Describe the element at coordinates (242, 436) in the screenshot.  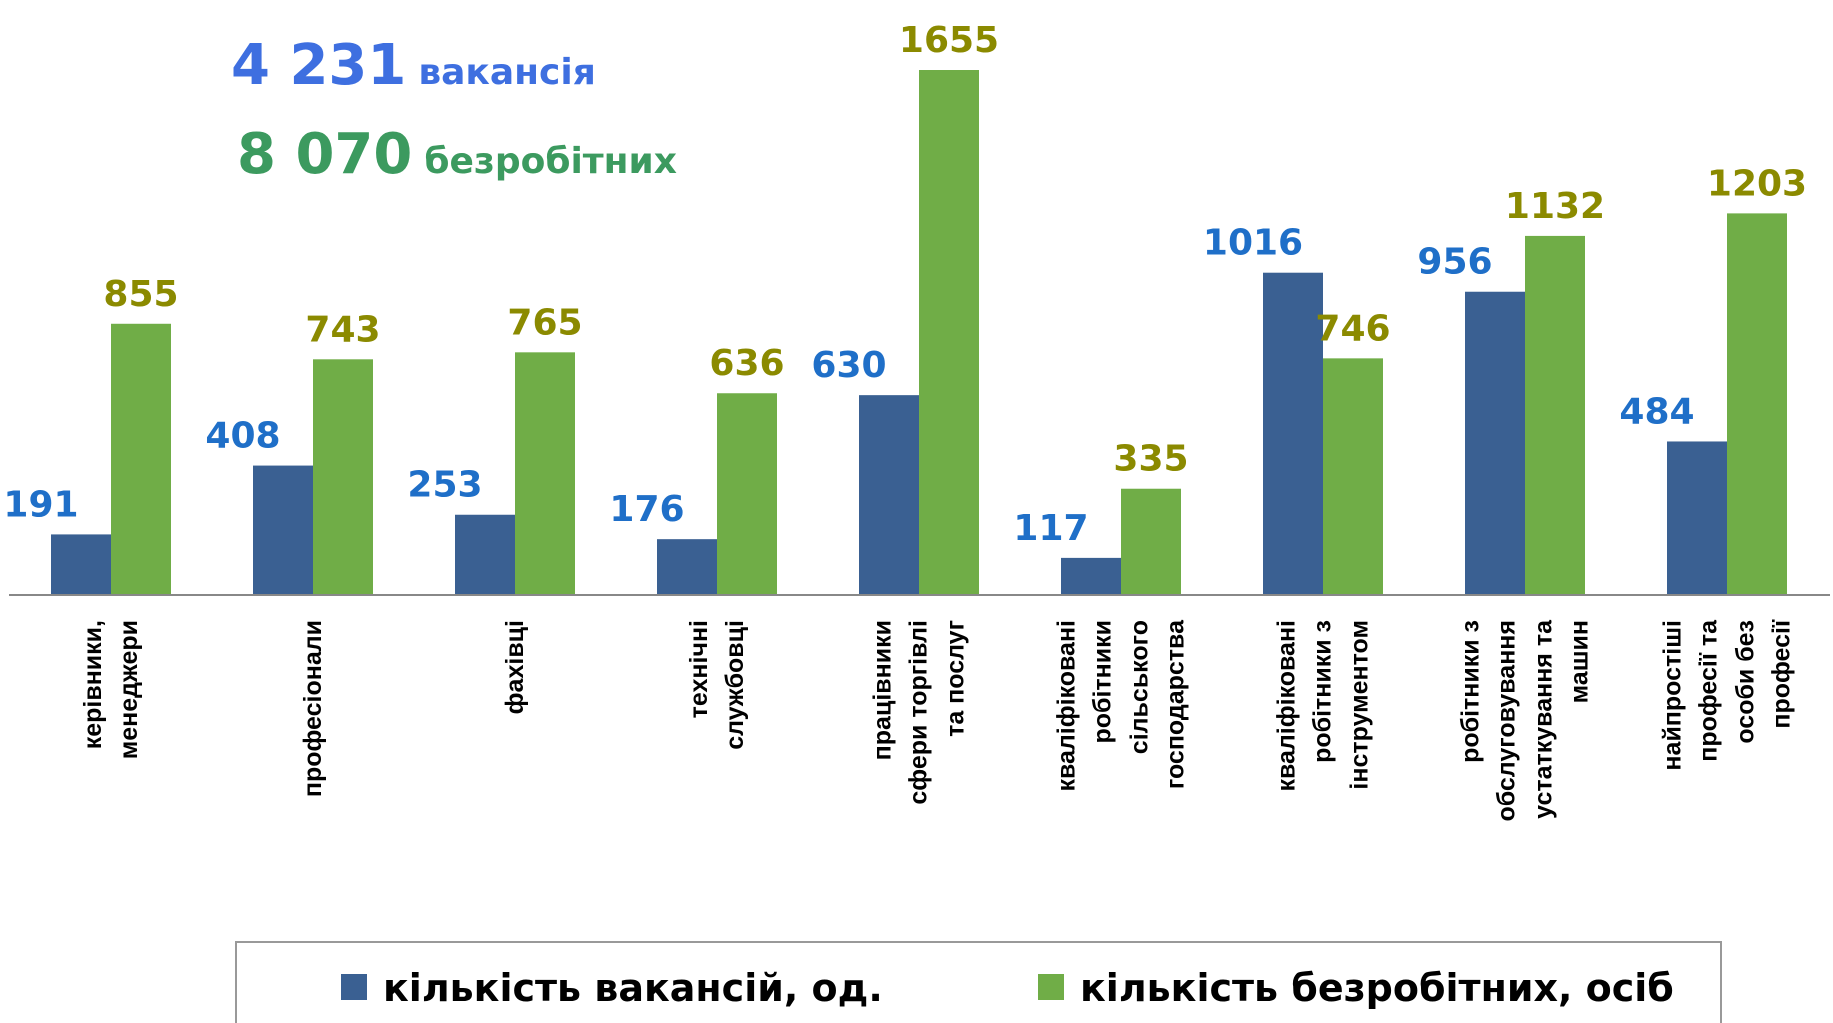
I see `data-label: 408` at that location.